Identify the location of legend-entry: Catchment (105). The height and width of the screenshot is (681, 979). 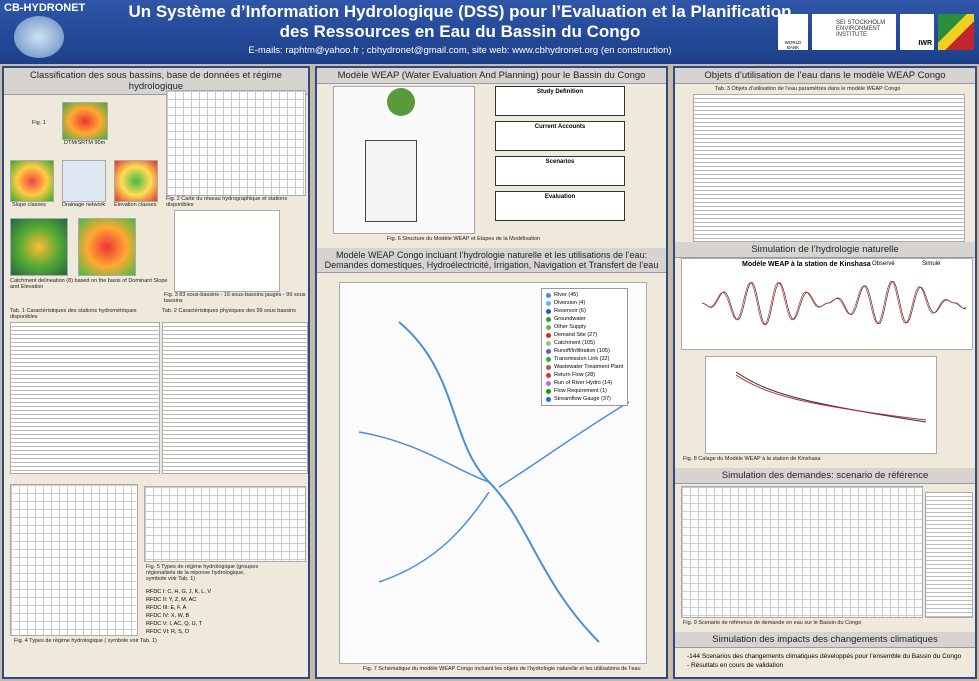
(584, 343).